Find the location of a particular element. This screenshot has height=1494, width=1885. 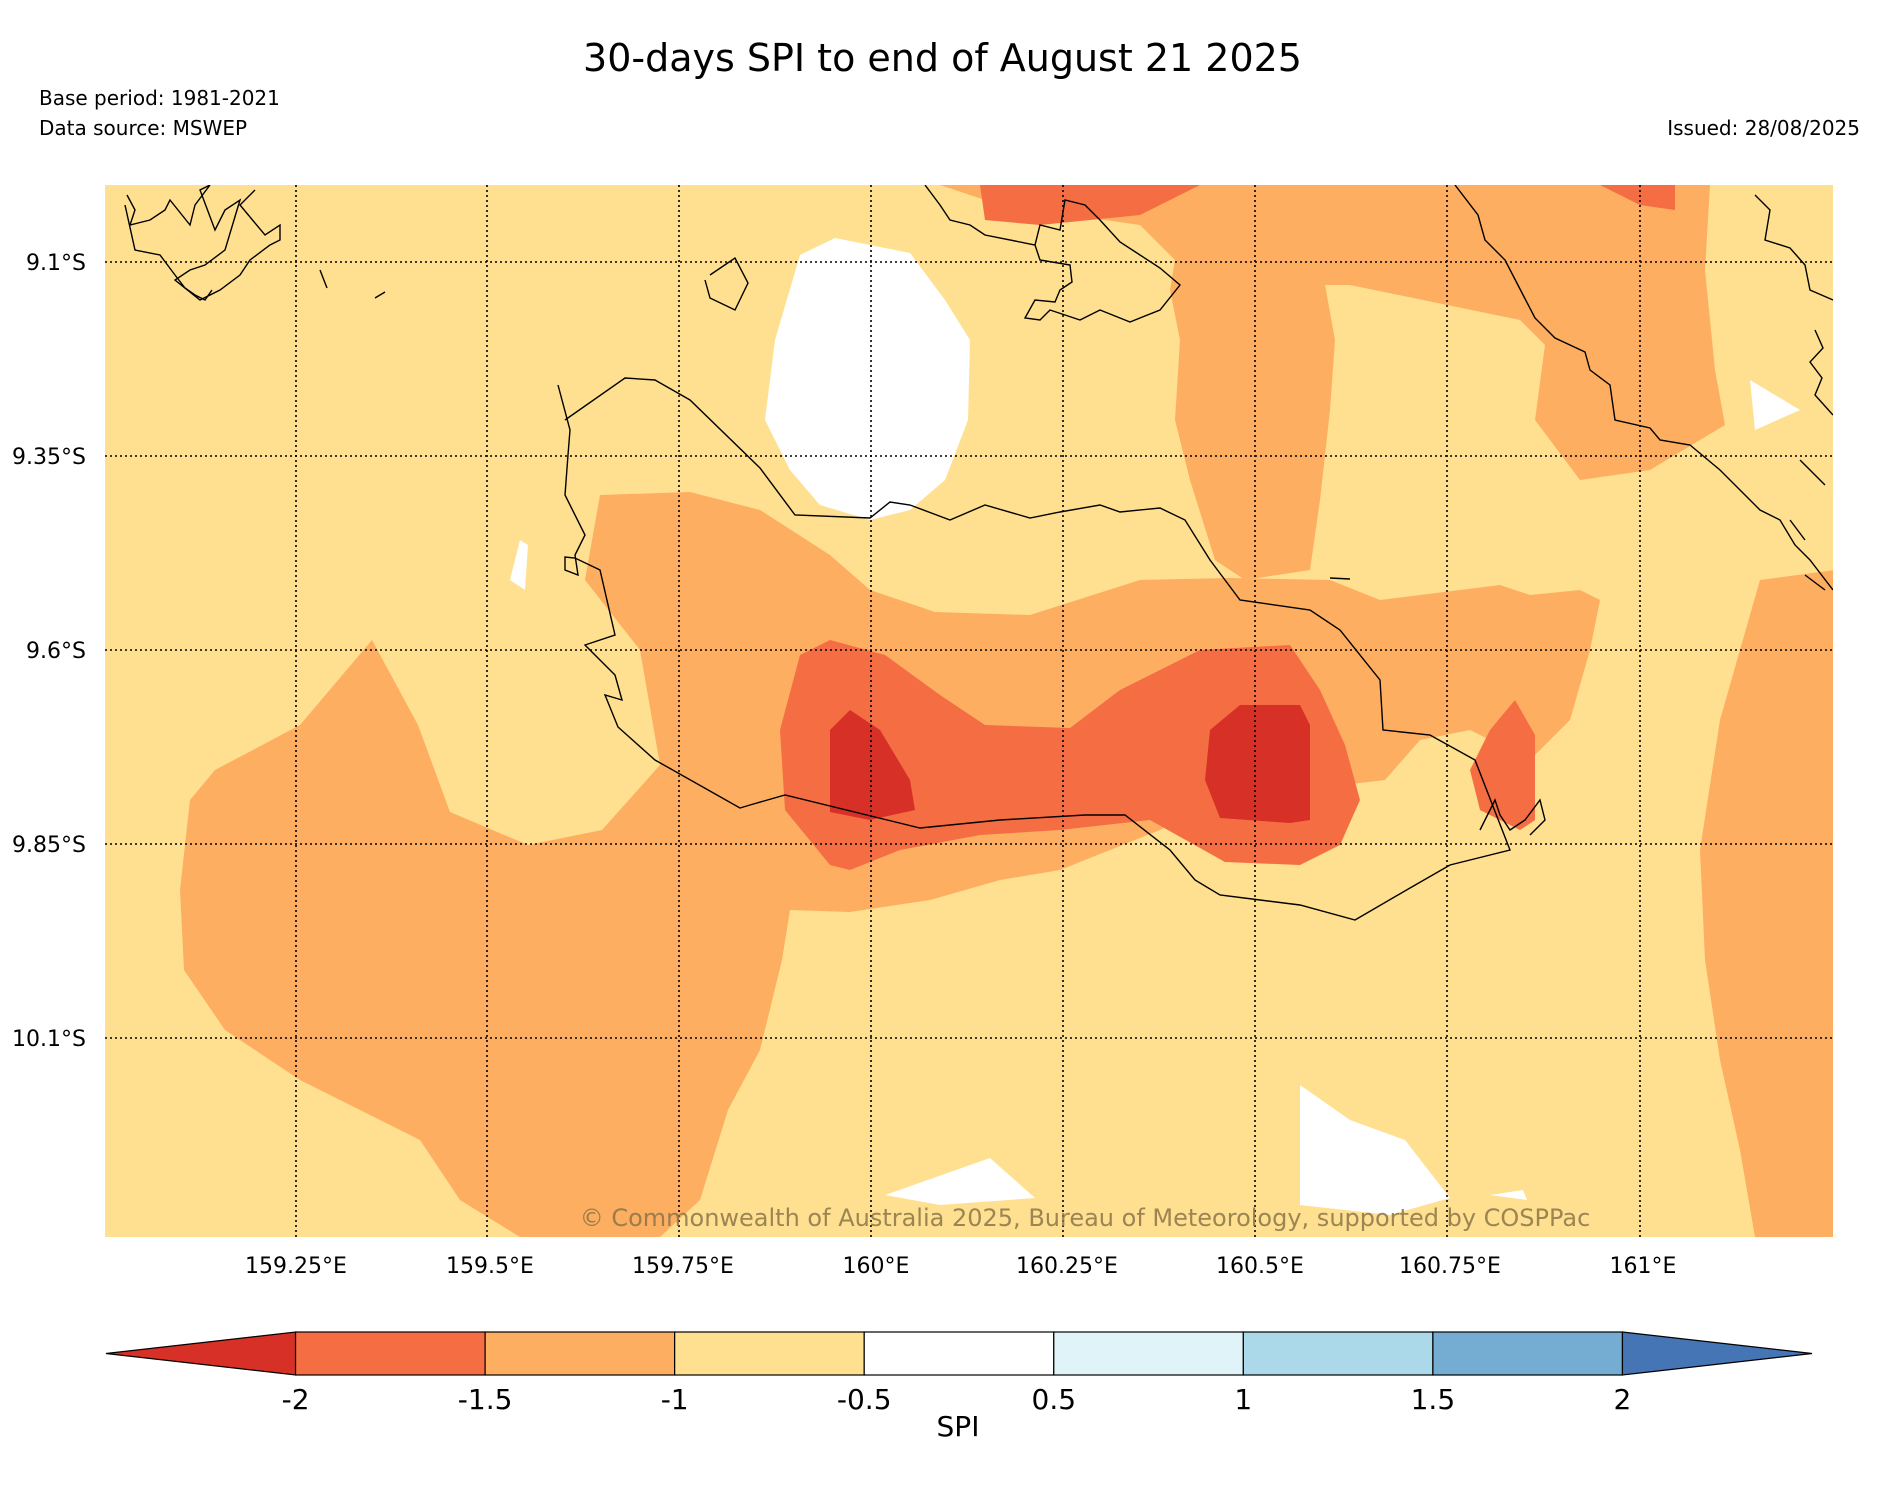

lon-label: 160°E is located at coordinates (876, 1266).